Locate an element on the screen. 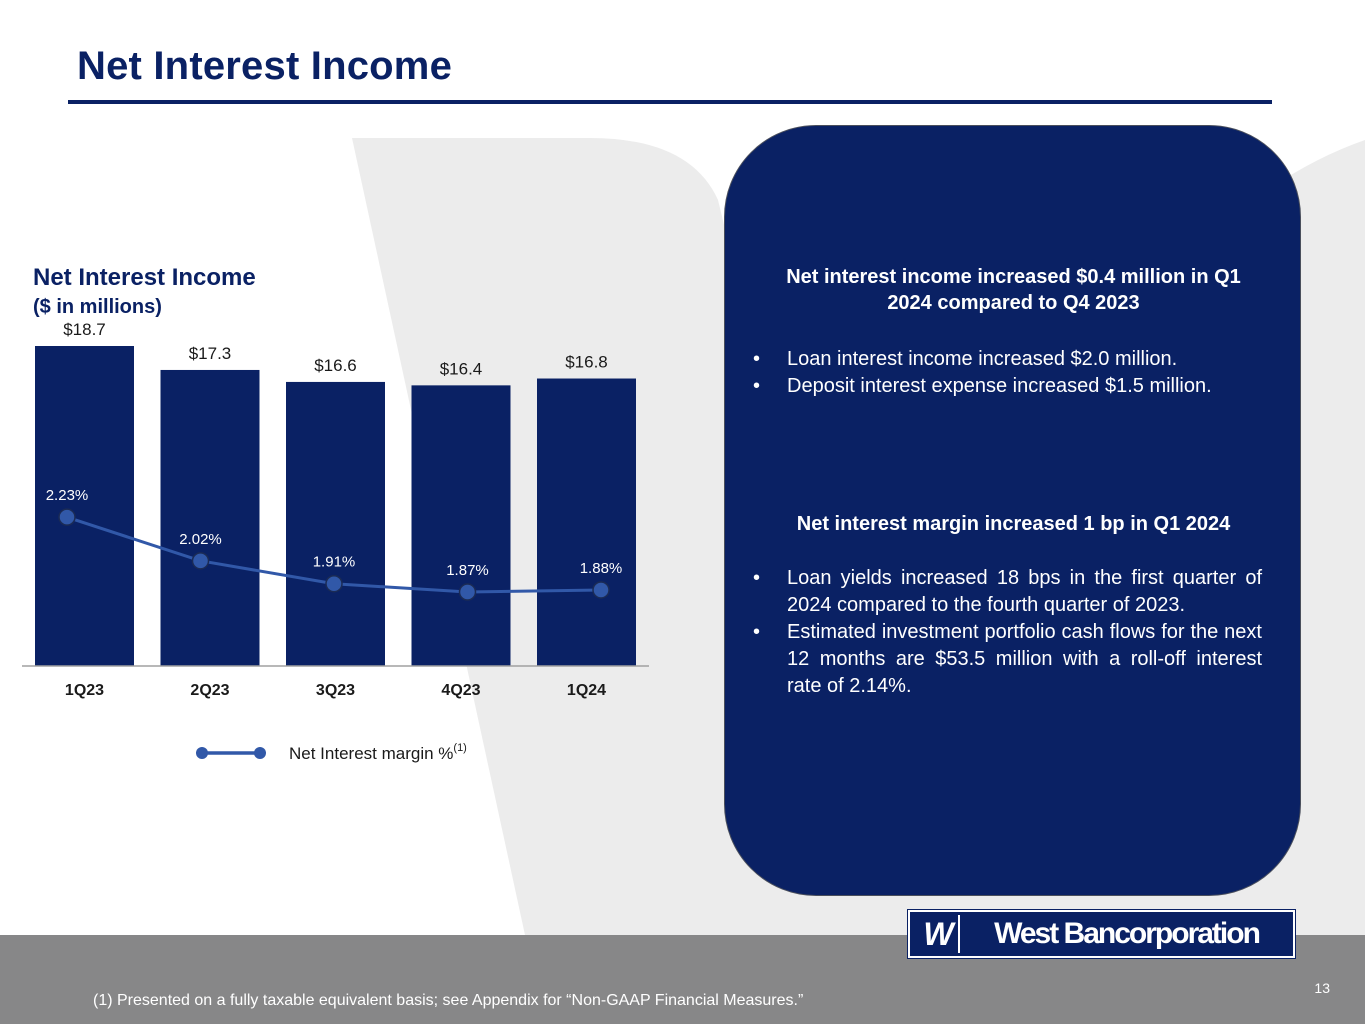  x-tick-label-2q23: 2Q23 is located at coordinates (209, 690).